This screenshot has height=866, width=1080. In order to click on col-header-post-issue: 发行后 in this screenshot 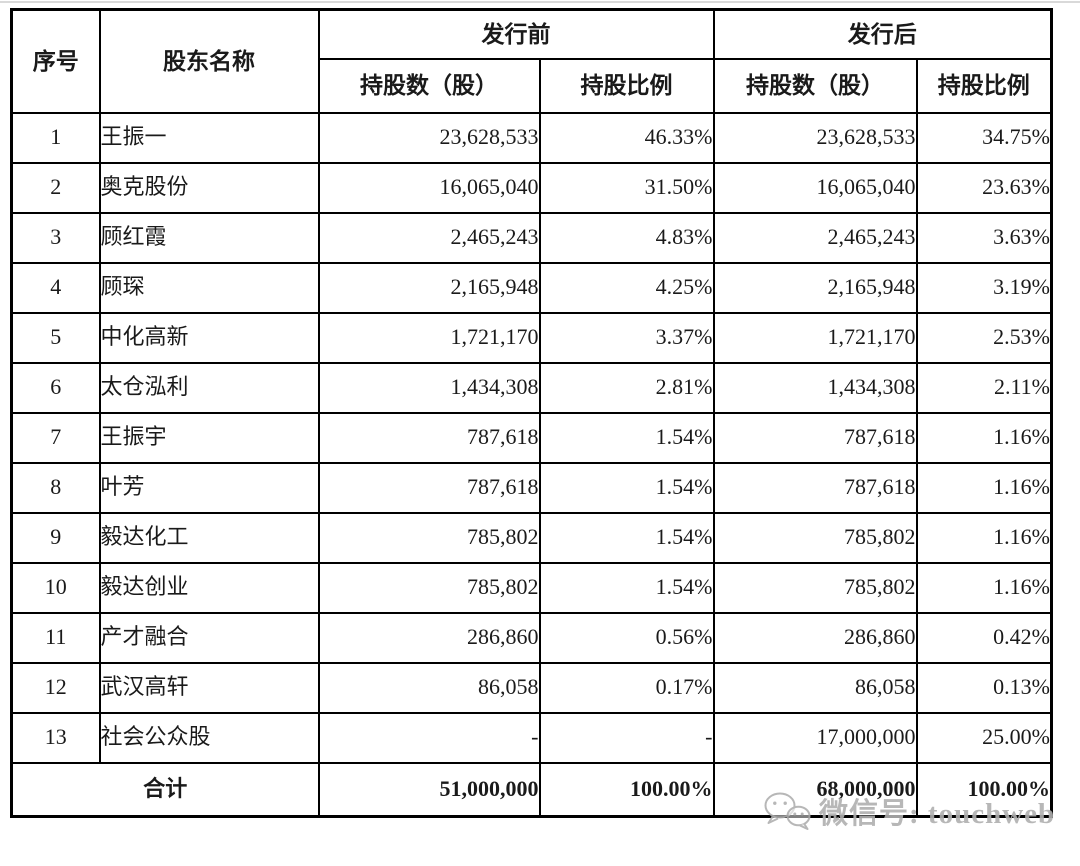, I will do `click(882, 34)`.